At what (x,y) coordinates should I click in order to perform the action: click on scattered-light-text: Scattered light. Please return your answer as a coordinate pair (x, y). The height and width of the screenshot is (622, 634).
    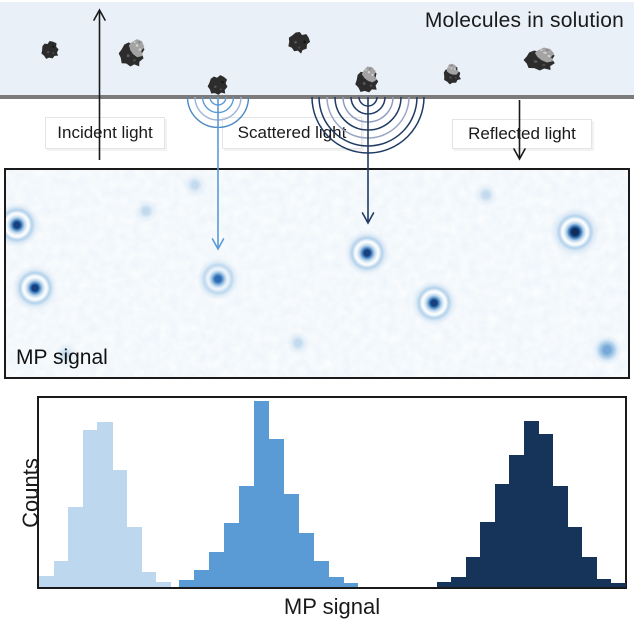
    Looking at the image, I should click on (292, 132).